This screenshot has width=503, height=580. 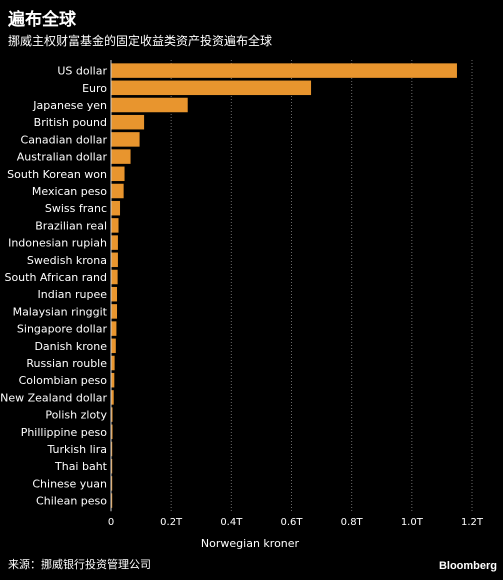 What do you see at coordinates (412, 522) in the screenshot?
I see `x-tick-label: 1.0T` at bounding box center [412, 522].